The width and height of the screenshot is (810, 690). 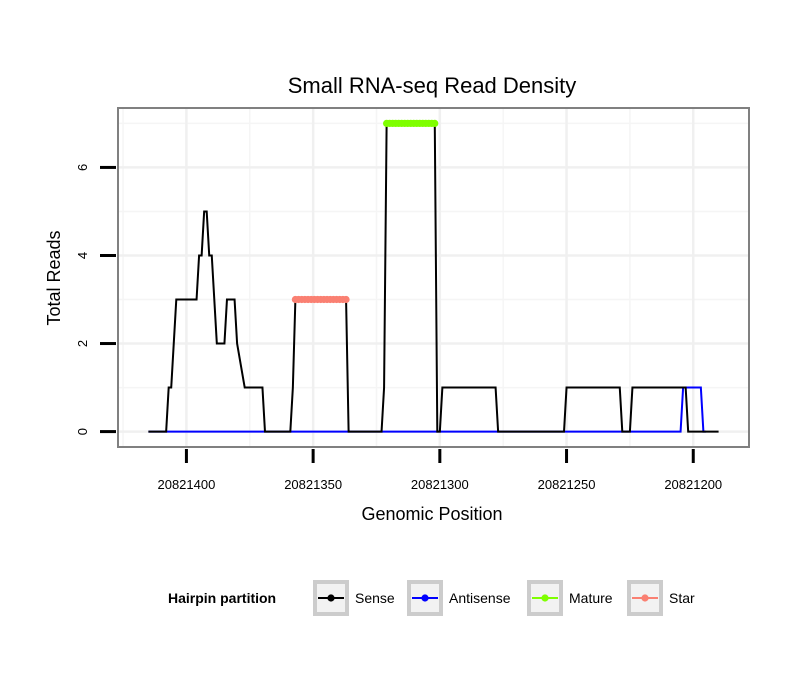 I want to click on legend-key-dot-mature, so click(x=545, y=598).